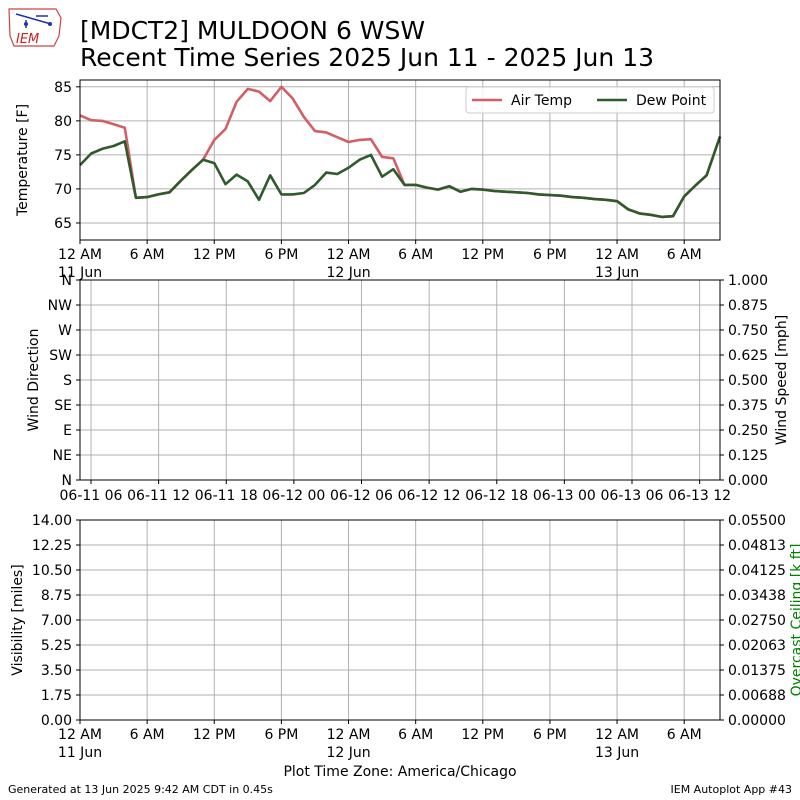 The height and width of the screenshot is (800, 800). Describe the element at coordinates (293, 496) in the screenshot. I see `x-tick-label: 06-12 00` at that location.